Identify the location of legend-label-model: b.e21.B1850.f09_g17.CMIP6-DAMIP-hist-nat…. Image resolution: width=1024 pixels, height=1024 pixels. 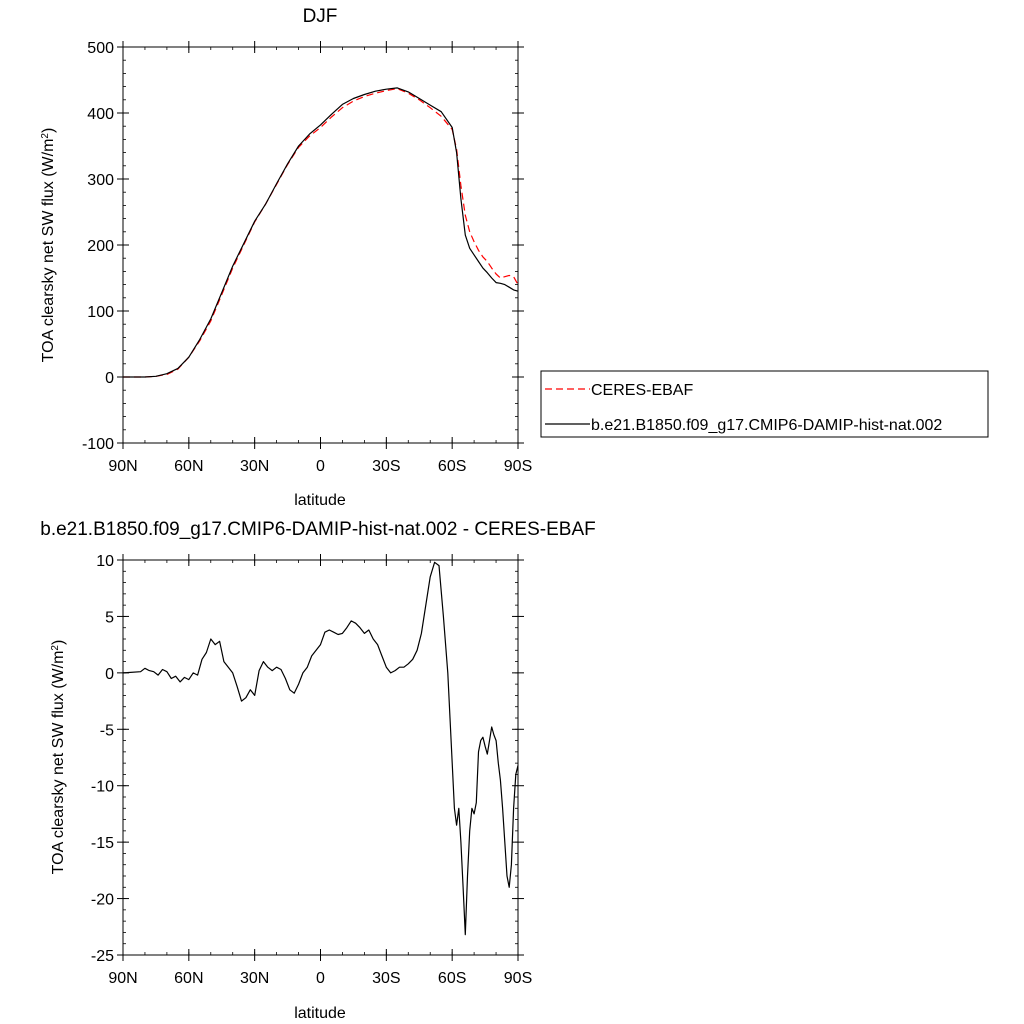
(766, 425).